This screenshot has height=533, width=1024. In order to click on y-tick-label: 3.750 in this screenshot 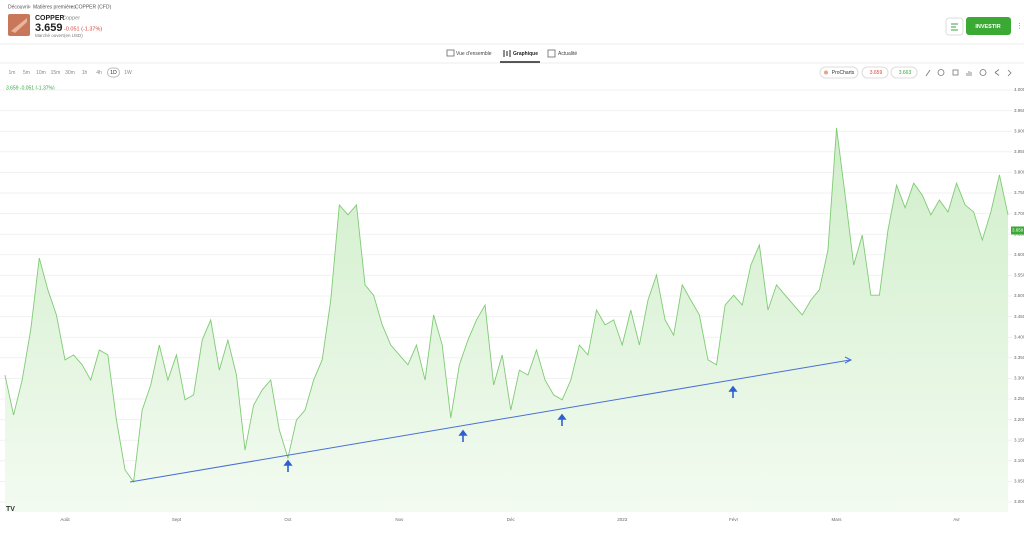, I will do `click(1019, 192)`.